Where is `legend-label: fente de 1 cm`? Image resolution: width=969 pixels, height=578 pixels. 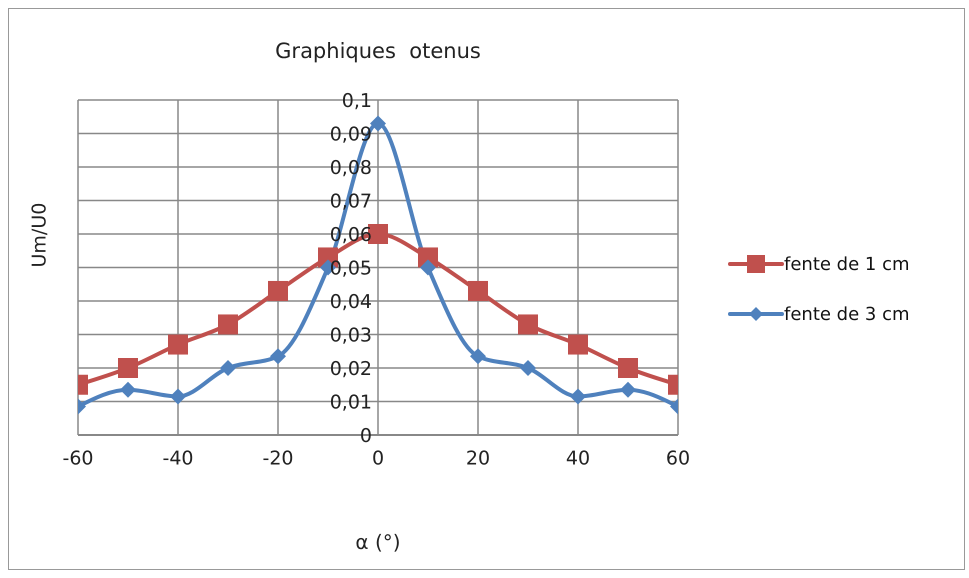 legend-label: fente de 1 cm is located at coordinates (847, 264).